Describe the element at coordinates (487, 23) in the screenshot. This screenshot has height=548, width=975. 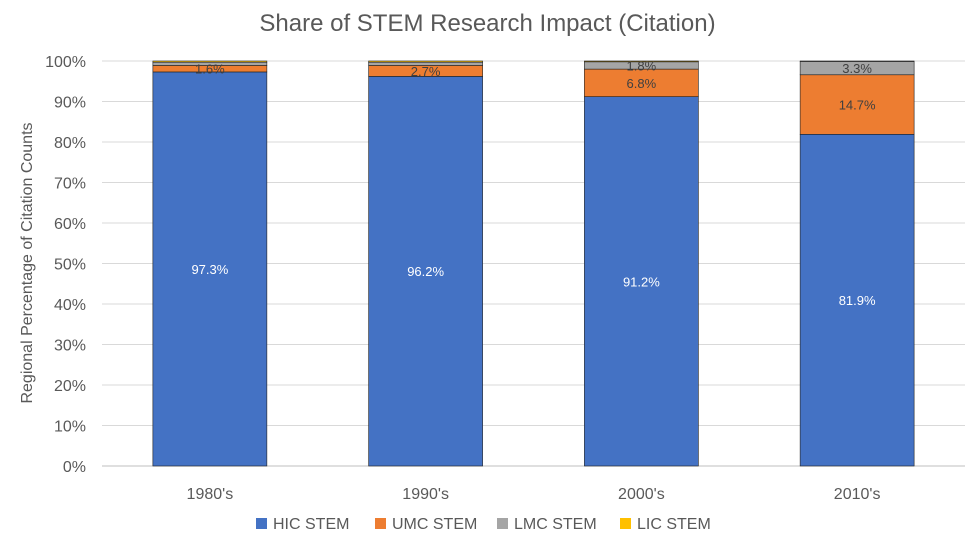
I see `chart-title: Share of STEM Research Impact (Citation)` at that location.